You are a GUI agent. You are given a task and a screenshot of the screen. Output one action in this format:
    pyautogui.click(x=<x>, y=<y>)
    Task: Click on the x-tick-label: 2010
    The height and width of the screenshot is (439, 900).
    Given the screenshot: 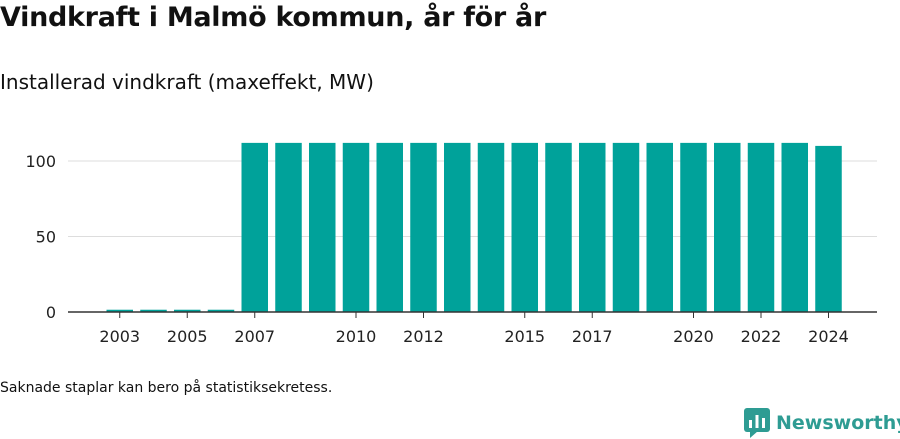 What is the action you would take?
    pyautogui.click(x=356, y=336)
    